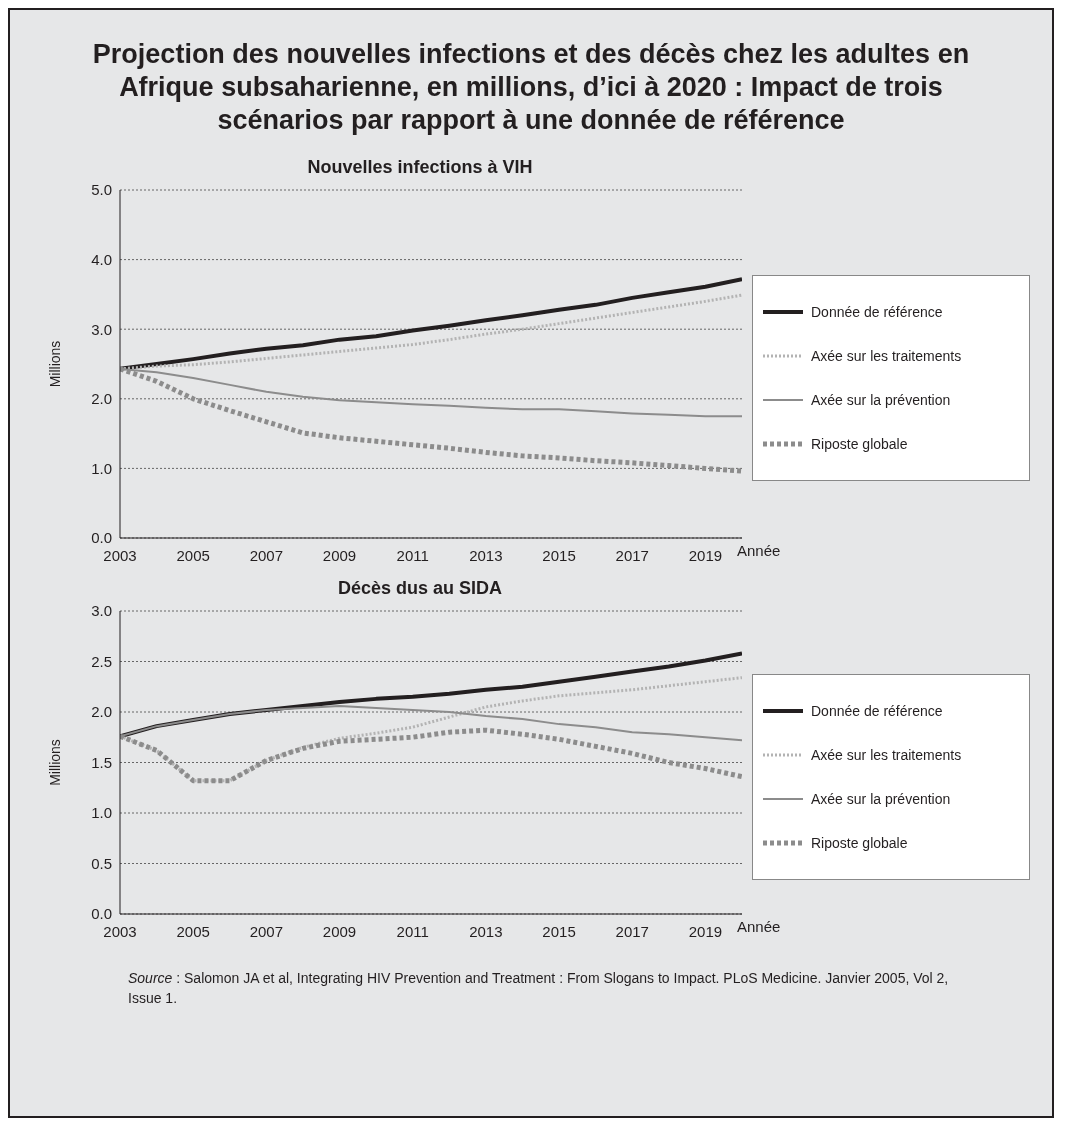 The height and width of the screenshot is (1130, 1066). I want to click on y-tick-label: 5.0, so click(101, 190).